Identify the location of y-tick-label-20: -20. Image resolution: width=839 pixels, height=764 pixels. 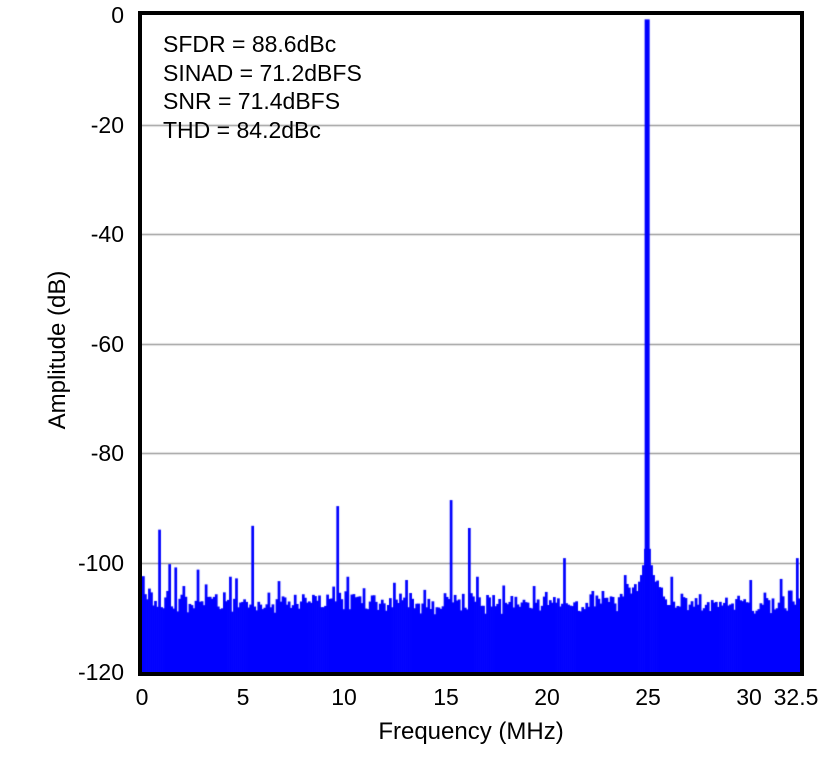
(107, 124).